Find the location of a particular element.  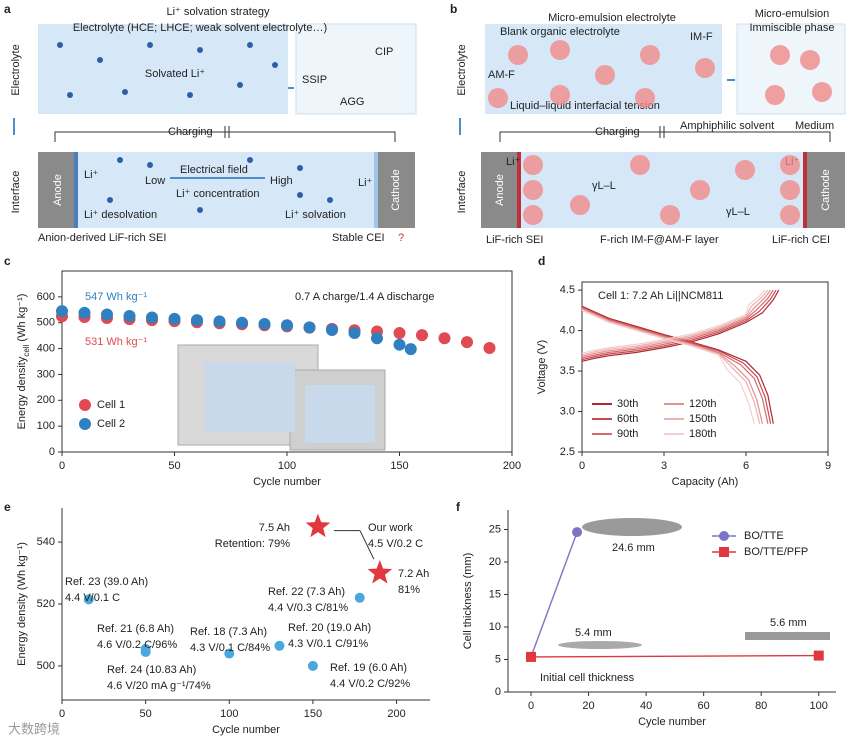

x-tick-label: 3 is located at coordinates (664, 466).